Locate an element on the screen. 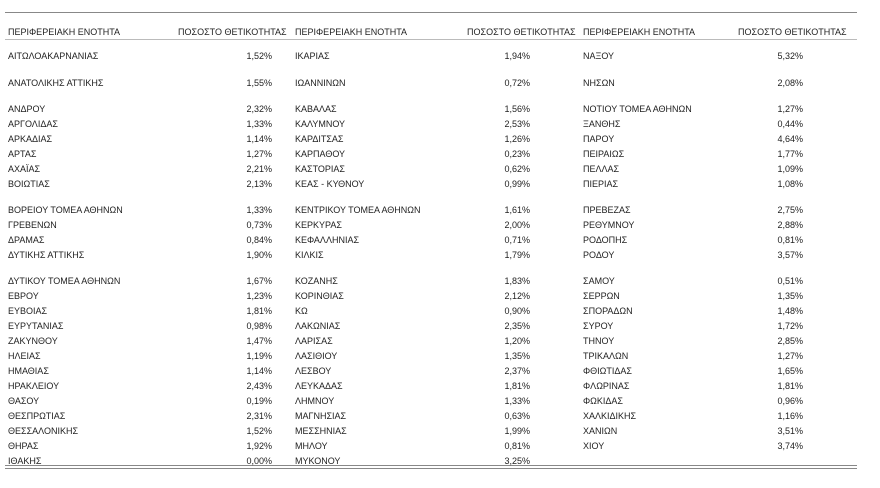 The height and width of the screenshot is (488, 880). region-name: ΛΕΥΚΑΔΑΣ is located at coordinates (319, 386).